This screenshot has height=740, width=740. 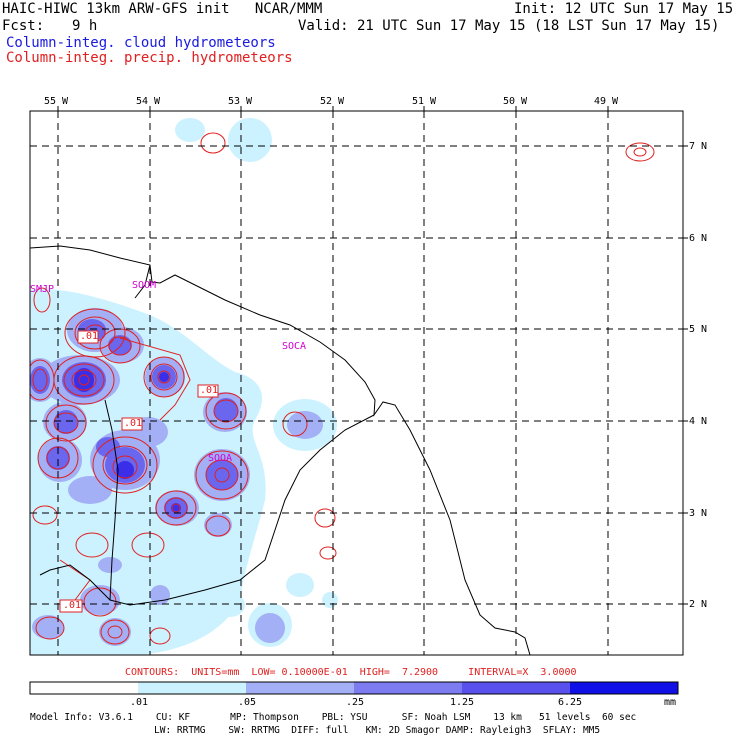 I want to click on colorbar-tick: 1.25, so click(x=462, y=702).